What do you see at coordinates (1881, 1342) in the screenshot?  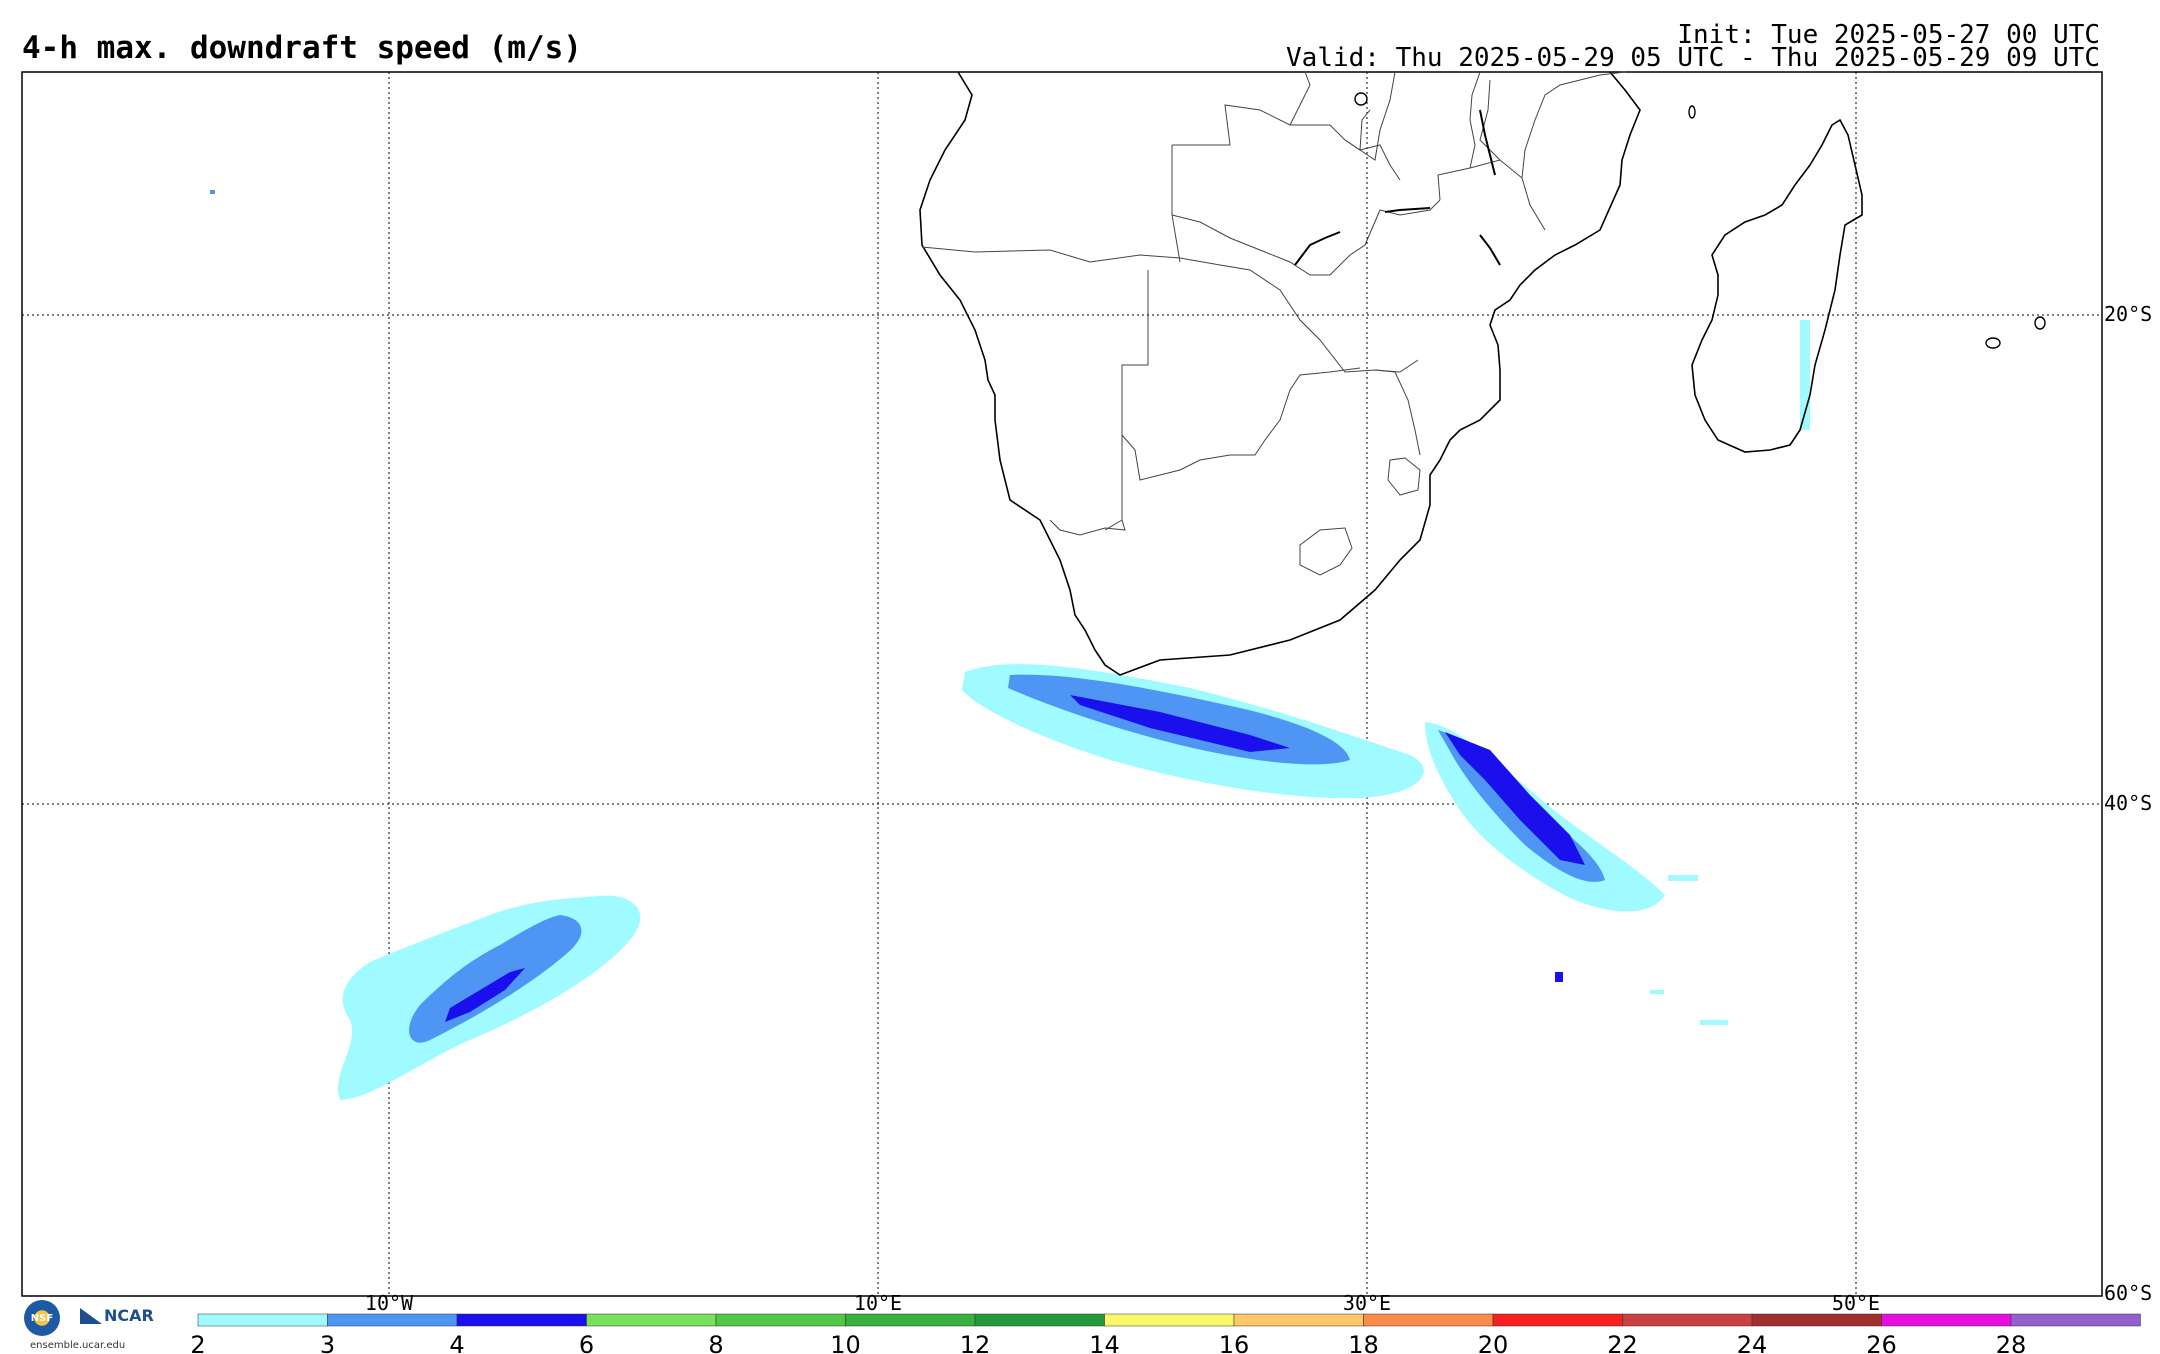 I see `colorbar-tick-label: 26` at bounding box center [1881, 1342].